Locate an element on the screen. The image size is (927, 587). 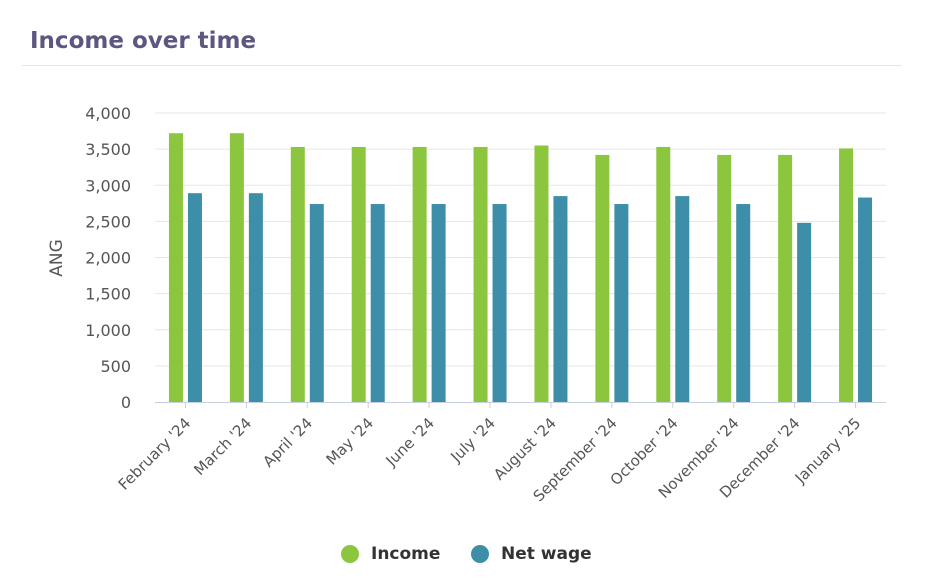
x-tick-label: February '24 is located at coordinates (155, 454).